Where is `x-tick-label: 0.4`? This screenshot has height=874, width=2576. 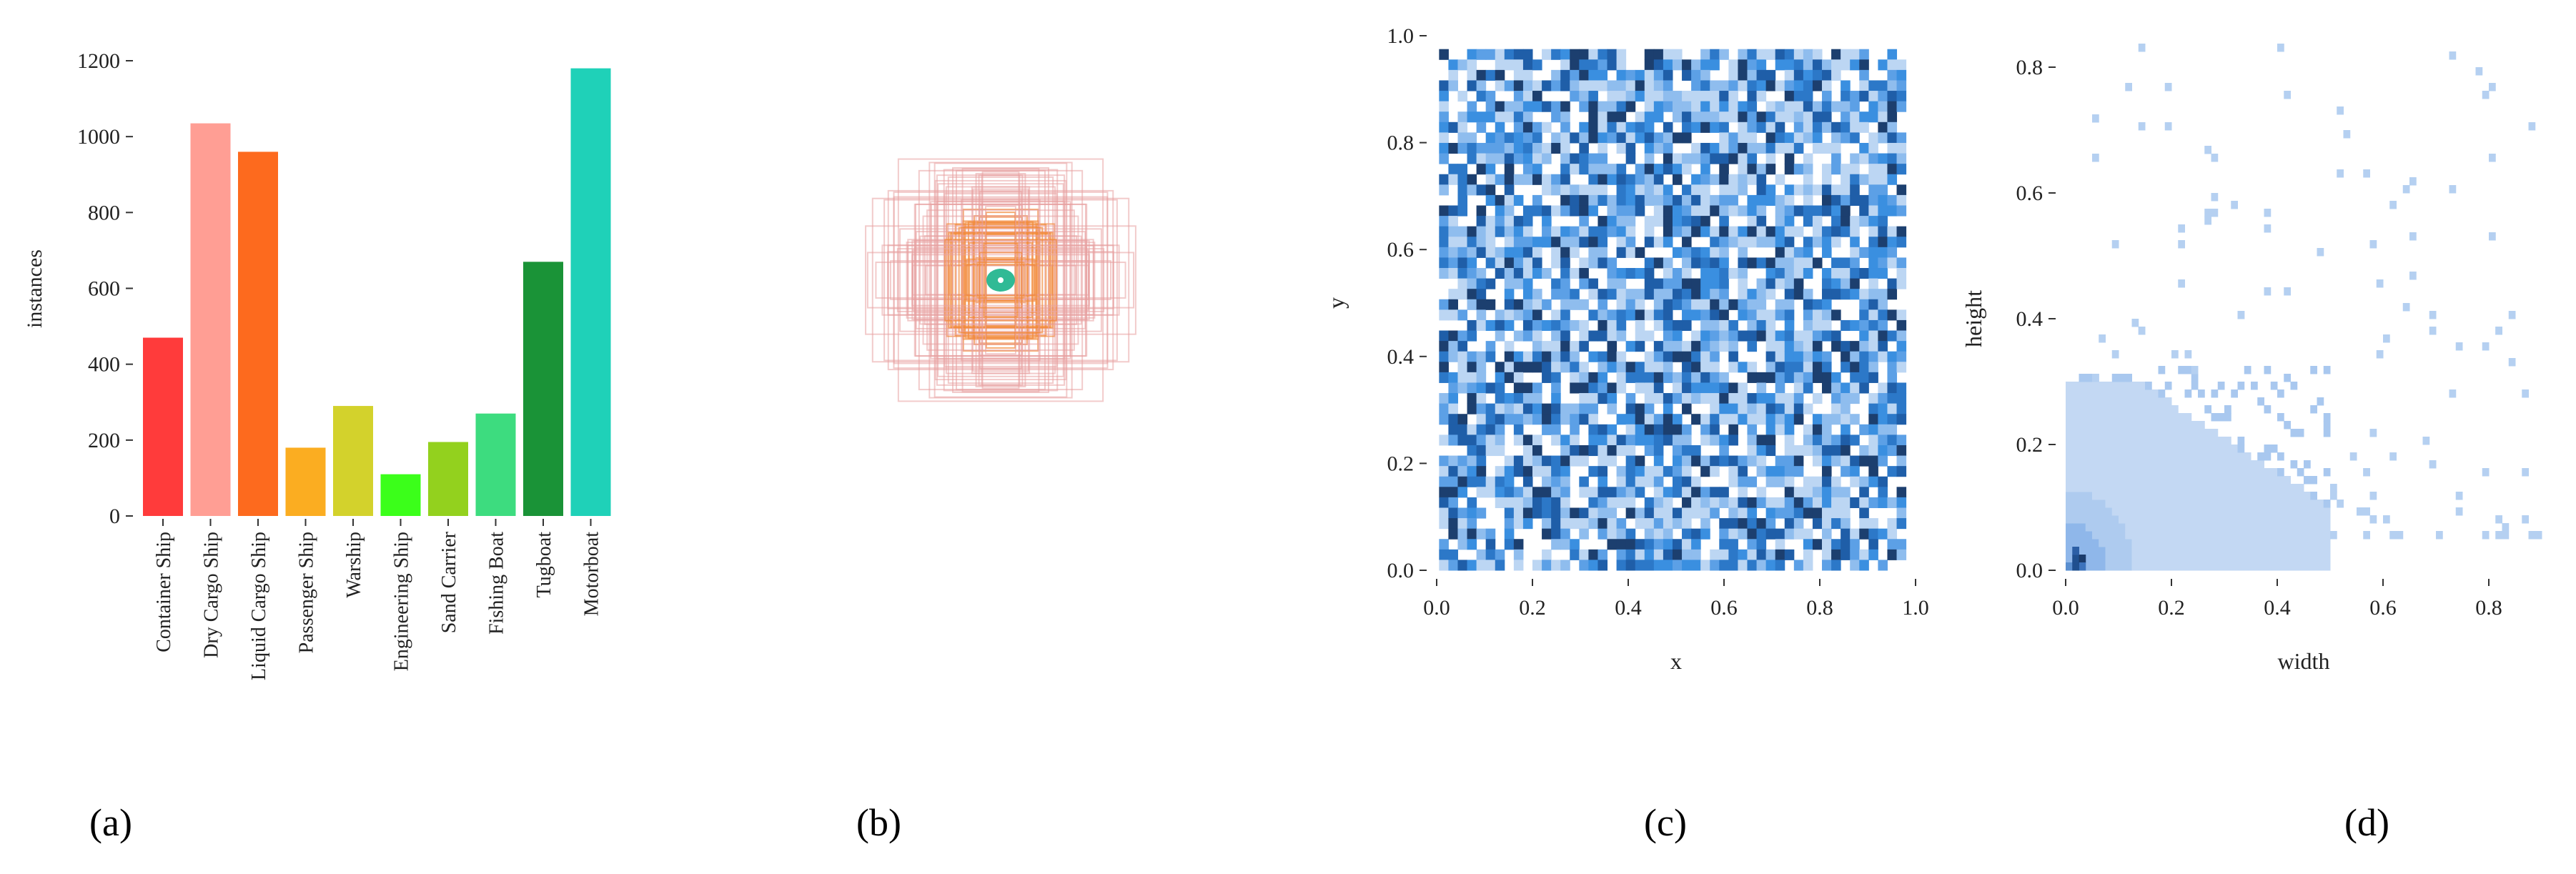 x-tick-label: 0.4 is located at coordinates (1628, 608).